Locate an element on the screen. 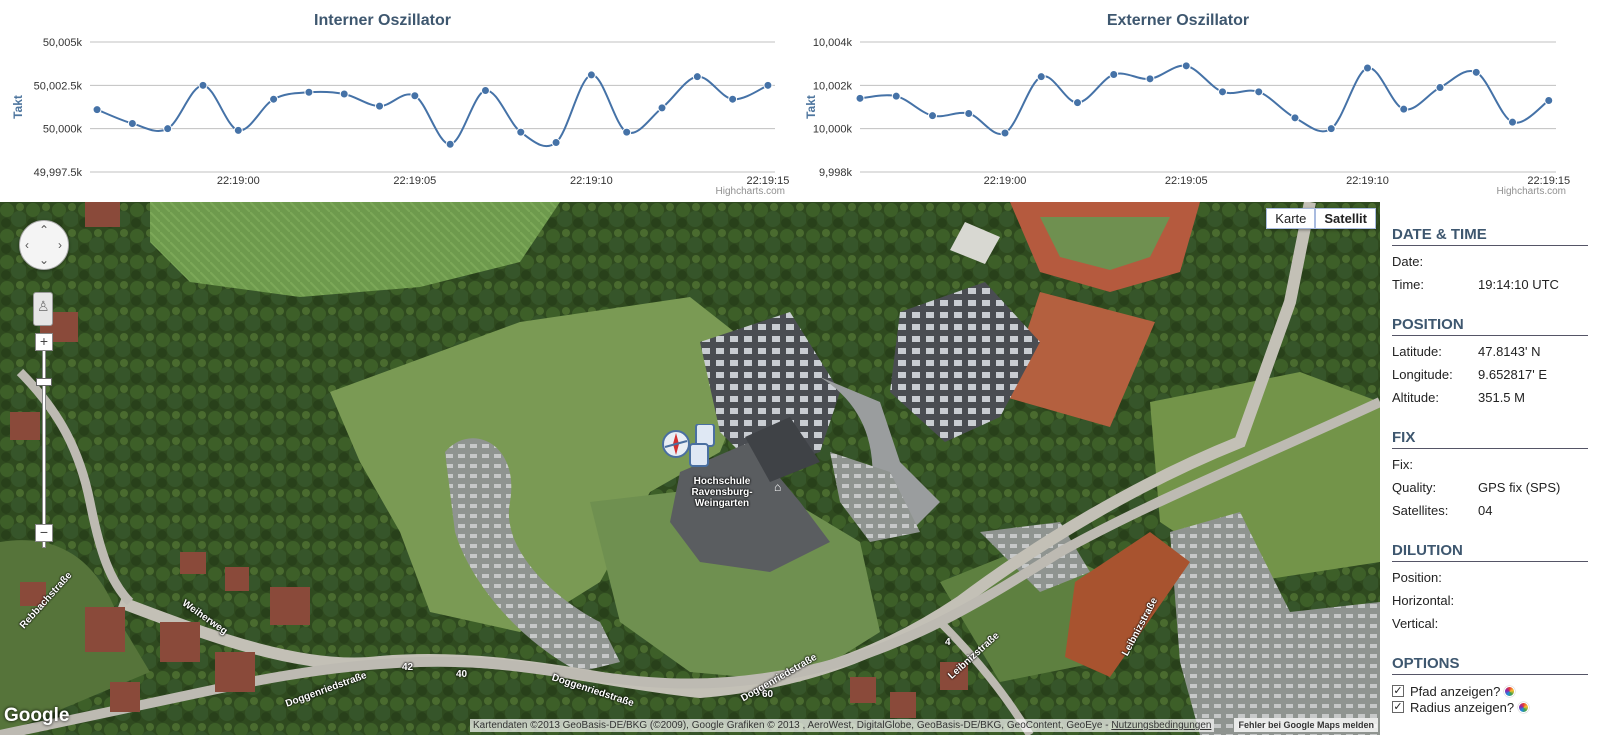 The height and width of the screenshot is (735, 1600). show-radius-checkbox: ✓ is located at coordinates (1398, 707).